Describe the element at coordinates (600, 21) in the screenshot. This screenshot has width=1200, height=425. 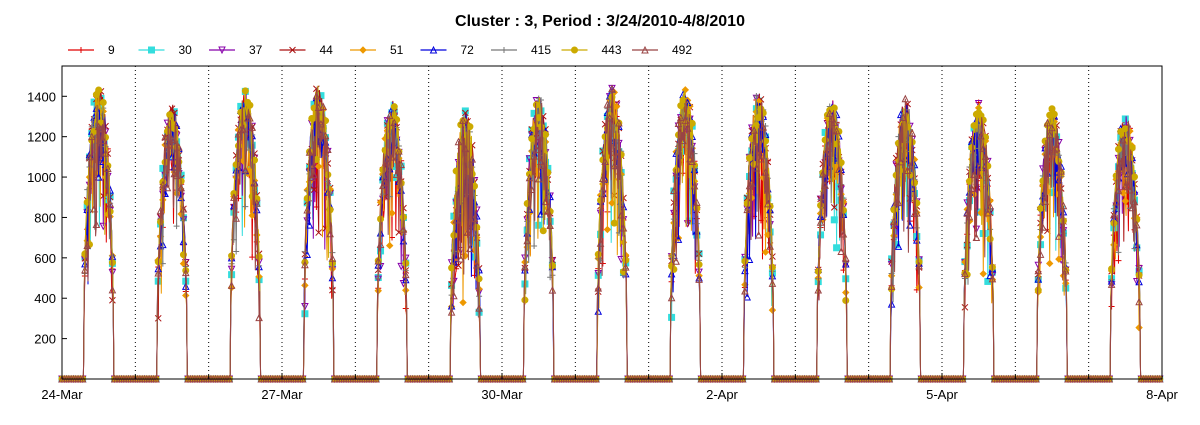
I see `chart-title: Cluster : 3, Period : 3/24/2010-4/8/2010` at that location.